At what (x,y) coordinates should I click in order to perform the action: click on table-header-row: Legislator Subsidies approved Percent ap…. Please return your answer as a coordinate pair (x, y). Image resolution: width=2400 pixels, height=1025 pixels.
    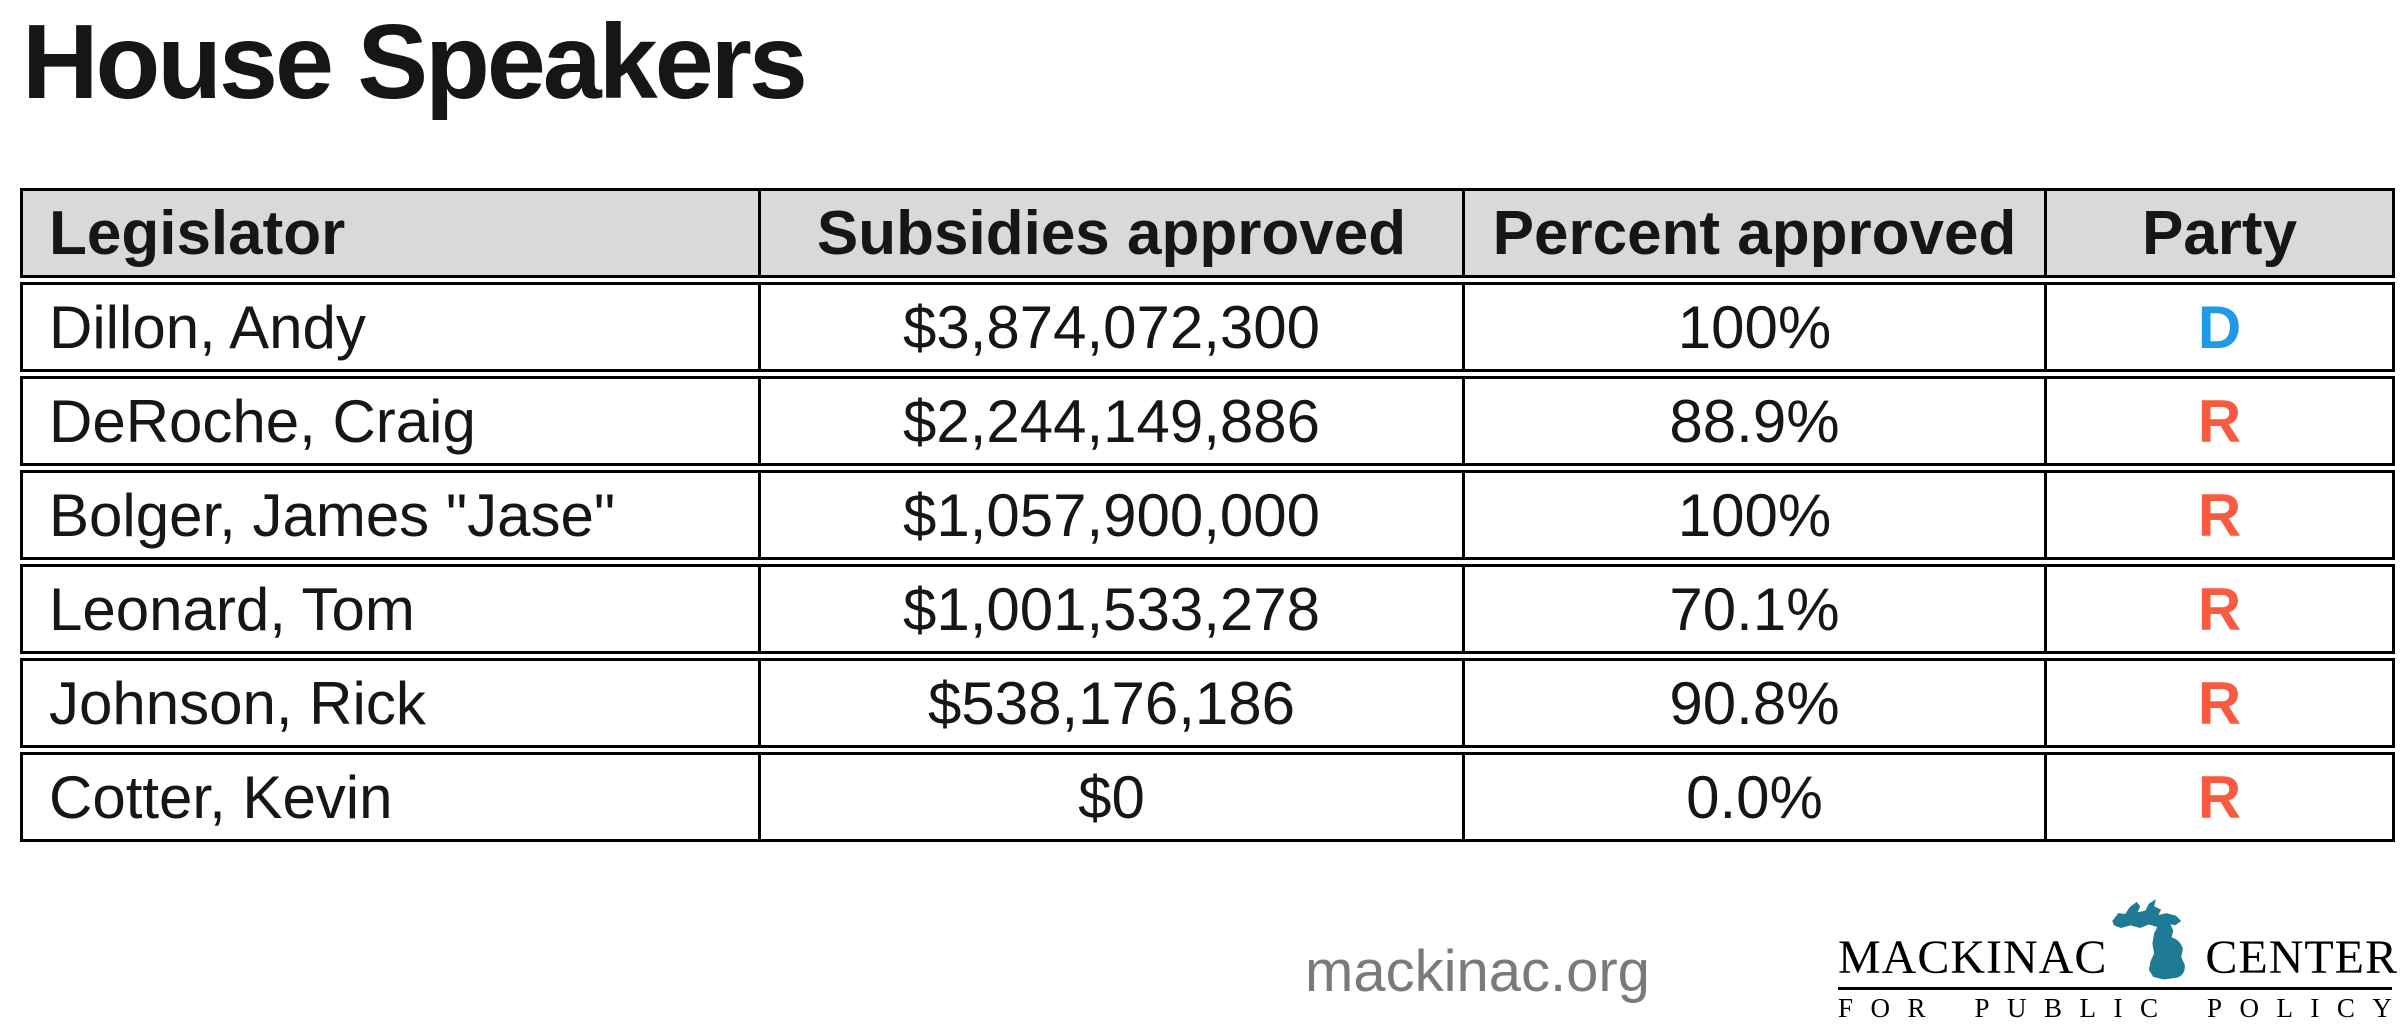
    Looking at the image, I should click on (1207, 233).